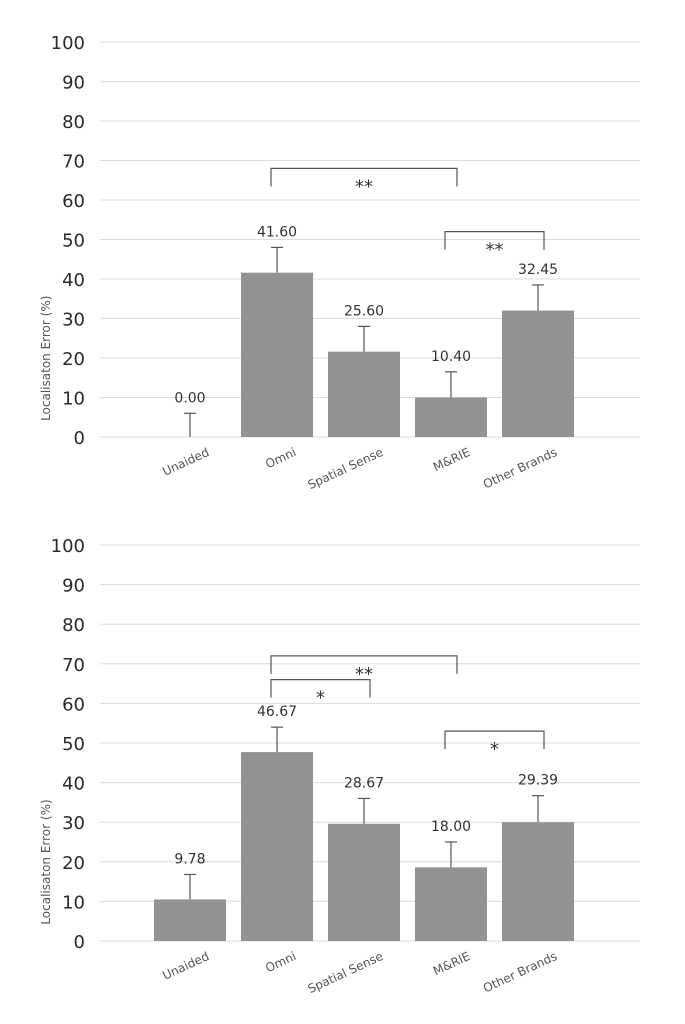  Describe the element at coordinates (277, 232) in the screenshot. I see `data-label: 41.60` at that location.